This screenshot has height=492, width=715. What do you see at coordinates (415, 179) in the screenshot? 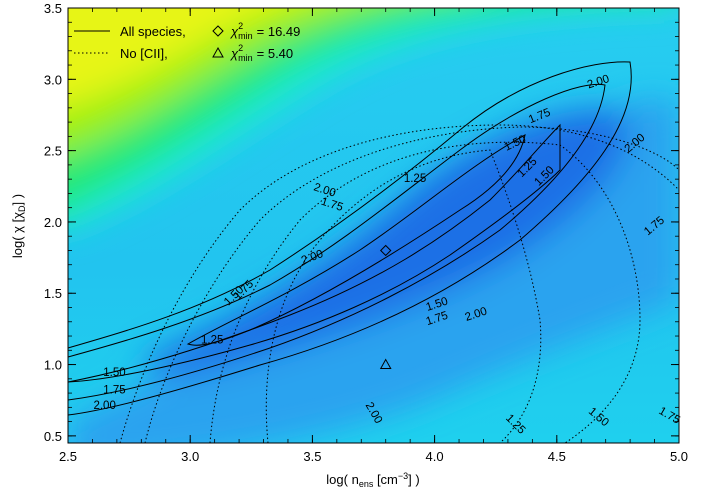
I see `contour-label-3: 1.25` at bounding box center [415, 179].